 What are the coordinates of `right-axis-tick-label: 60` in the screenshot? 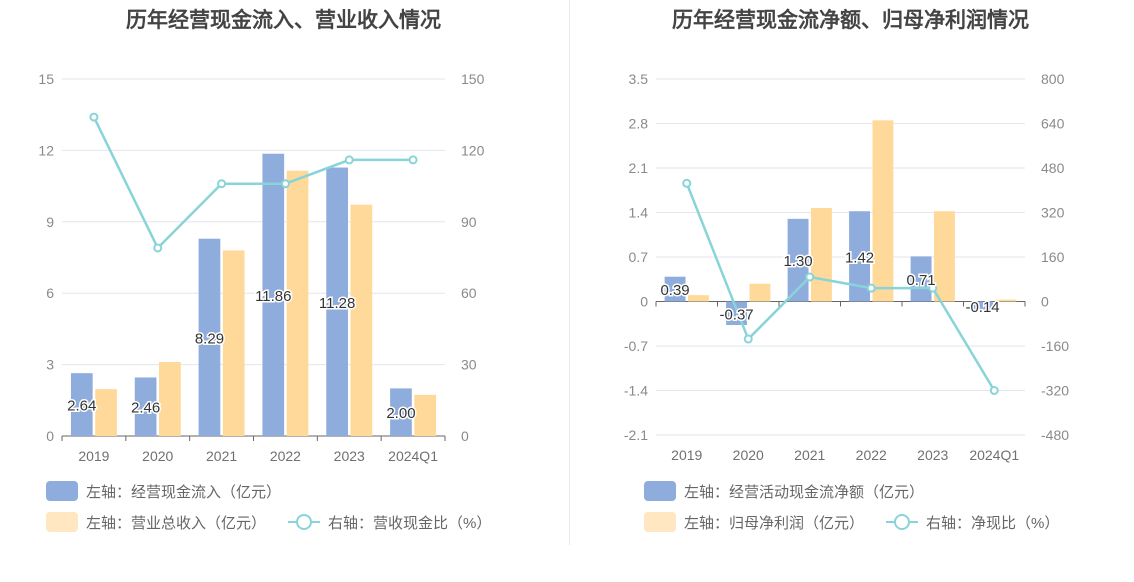 It's located at (469, 293).